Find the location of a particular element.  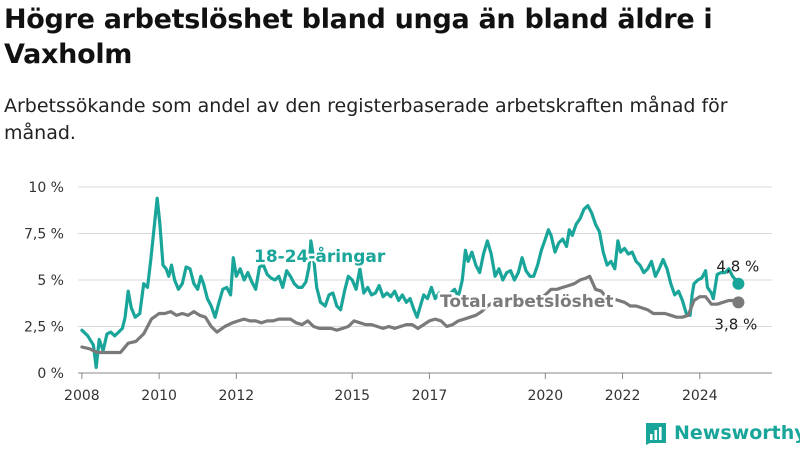

x-tick-label: 2024 is located at coordinates (700, 396).